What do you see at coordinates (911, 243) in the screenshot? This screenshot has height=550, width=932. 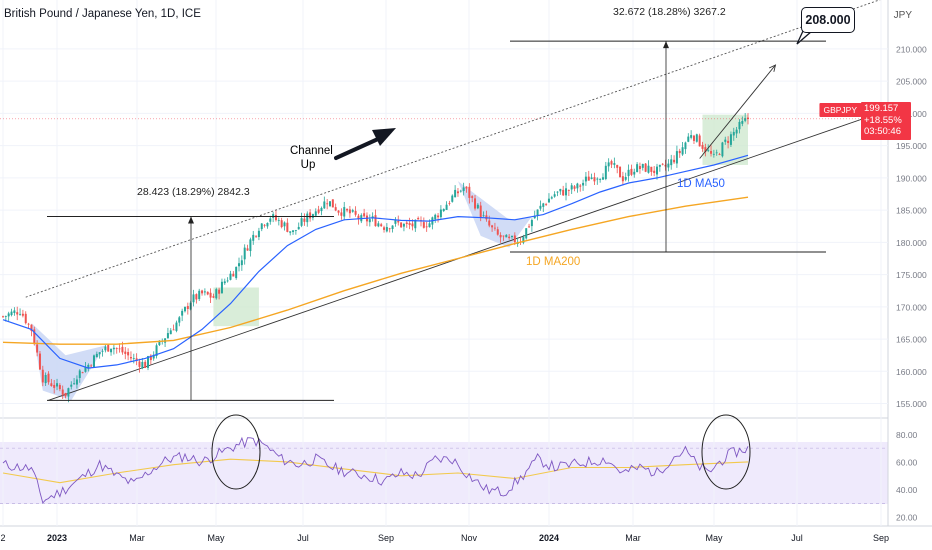 I see `price-tick-label: 180.000` at bounding box center [911, 243].